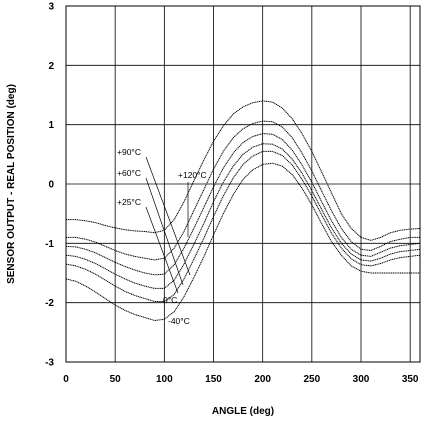 This screenshot has height=426, width=428. What do you see at coordinates (170, 300) in the screenshot?
I see `series-label: 0°C` at bounding box center [170, 300].